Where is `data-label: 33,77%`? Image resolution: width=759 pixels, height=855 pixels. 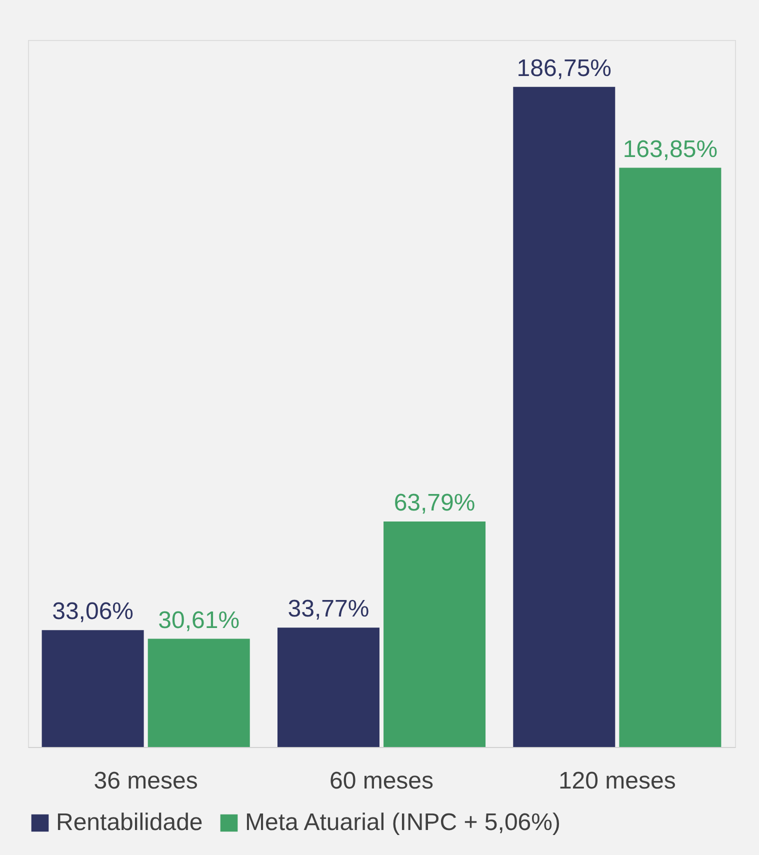 data-label: 33,77% is located at coordinates (329, 609).